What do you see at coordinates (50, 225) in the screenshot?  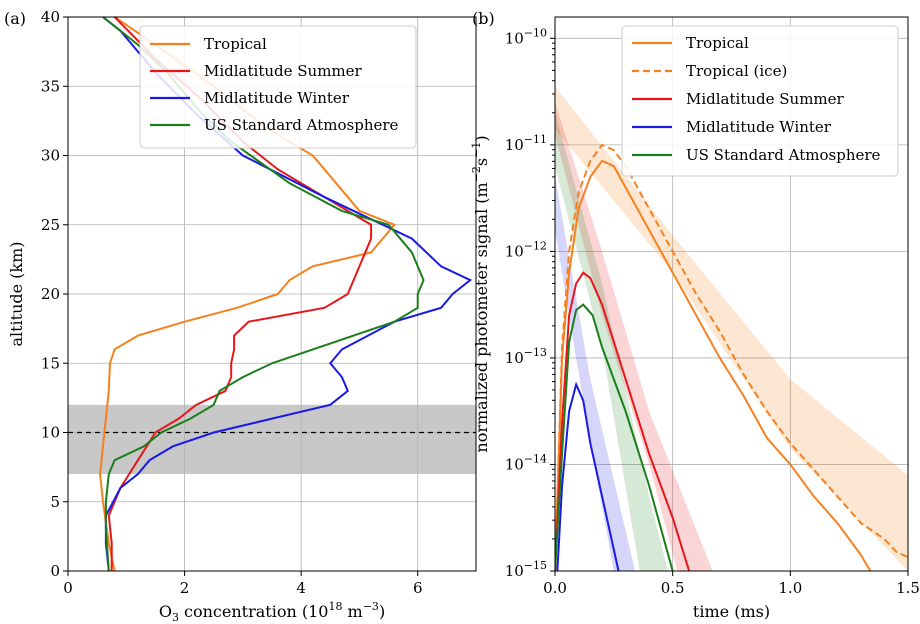 I see `y-tick-label: 25` at bounding box center [50, 225].